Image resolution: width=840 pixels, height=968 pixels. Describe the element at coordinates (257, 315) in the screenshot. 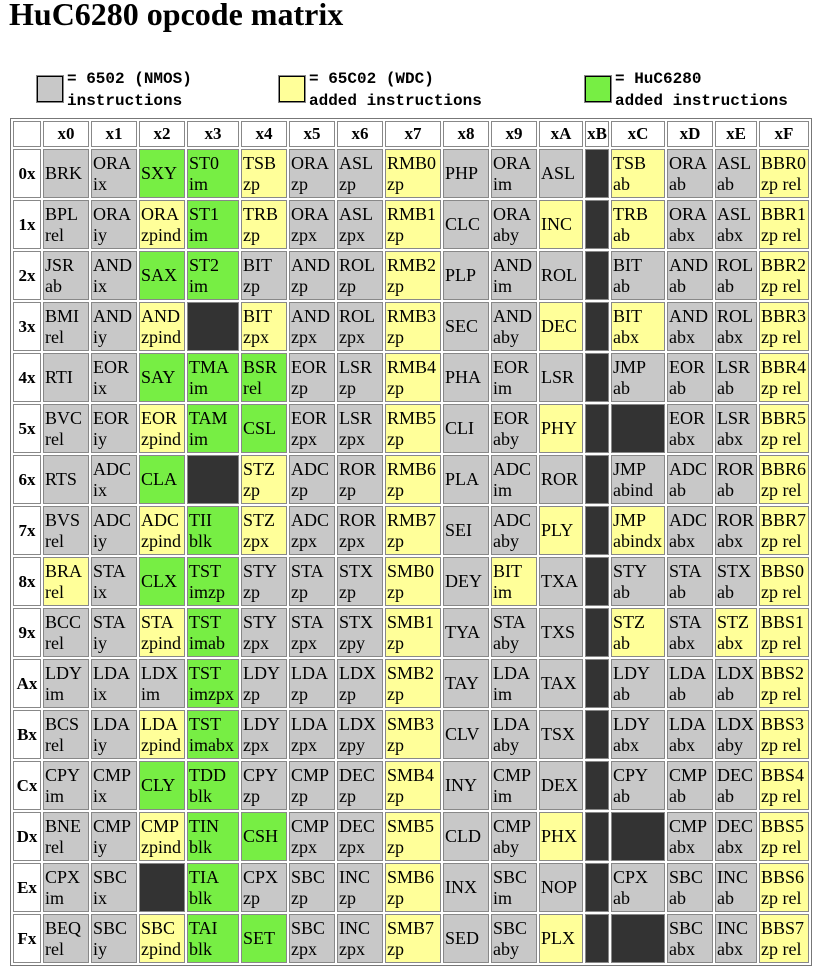

I see `opcode-mnemonic: BIT` at that location.